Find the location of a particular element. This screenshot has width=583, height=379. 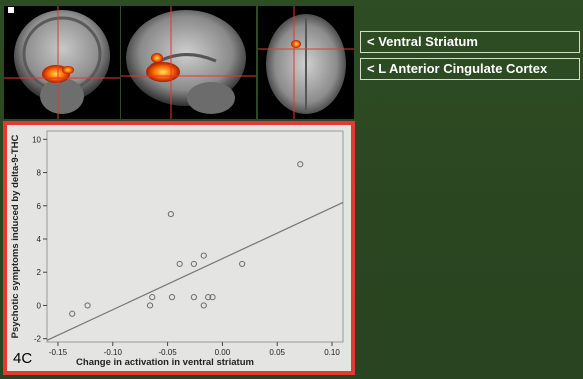

y-tick-label: 6 is located at coordinates (39, 206).